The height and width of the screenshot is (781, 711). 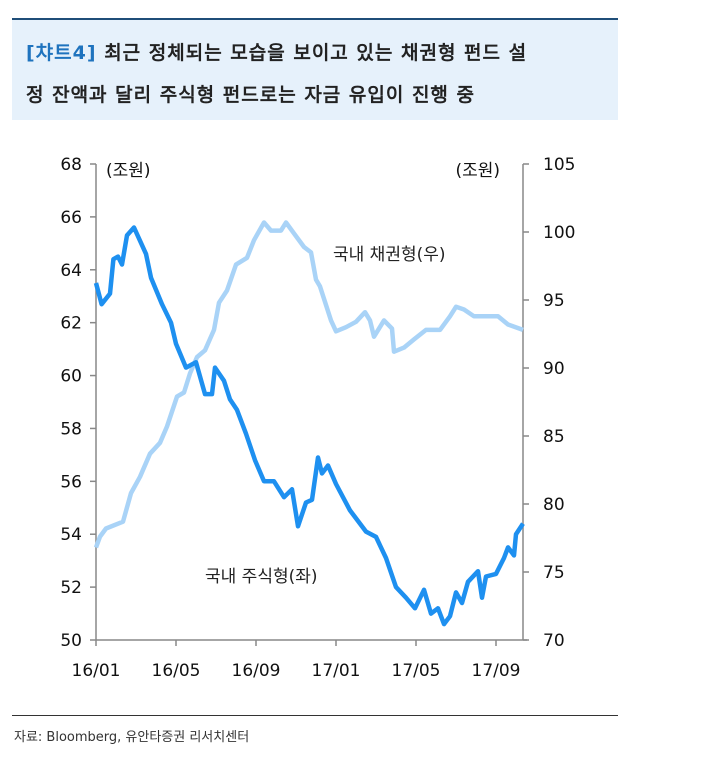 What do you see at coordinates (554, 505) in the screenshot?
I see `right-tick-label: 80` at bounding box center [554, 505].